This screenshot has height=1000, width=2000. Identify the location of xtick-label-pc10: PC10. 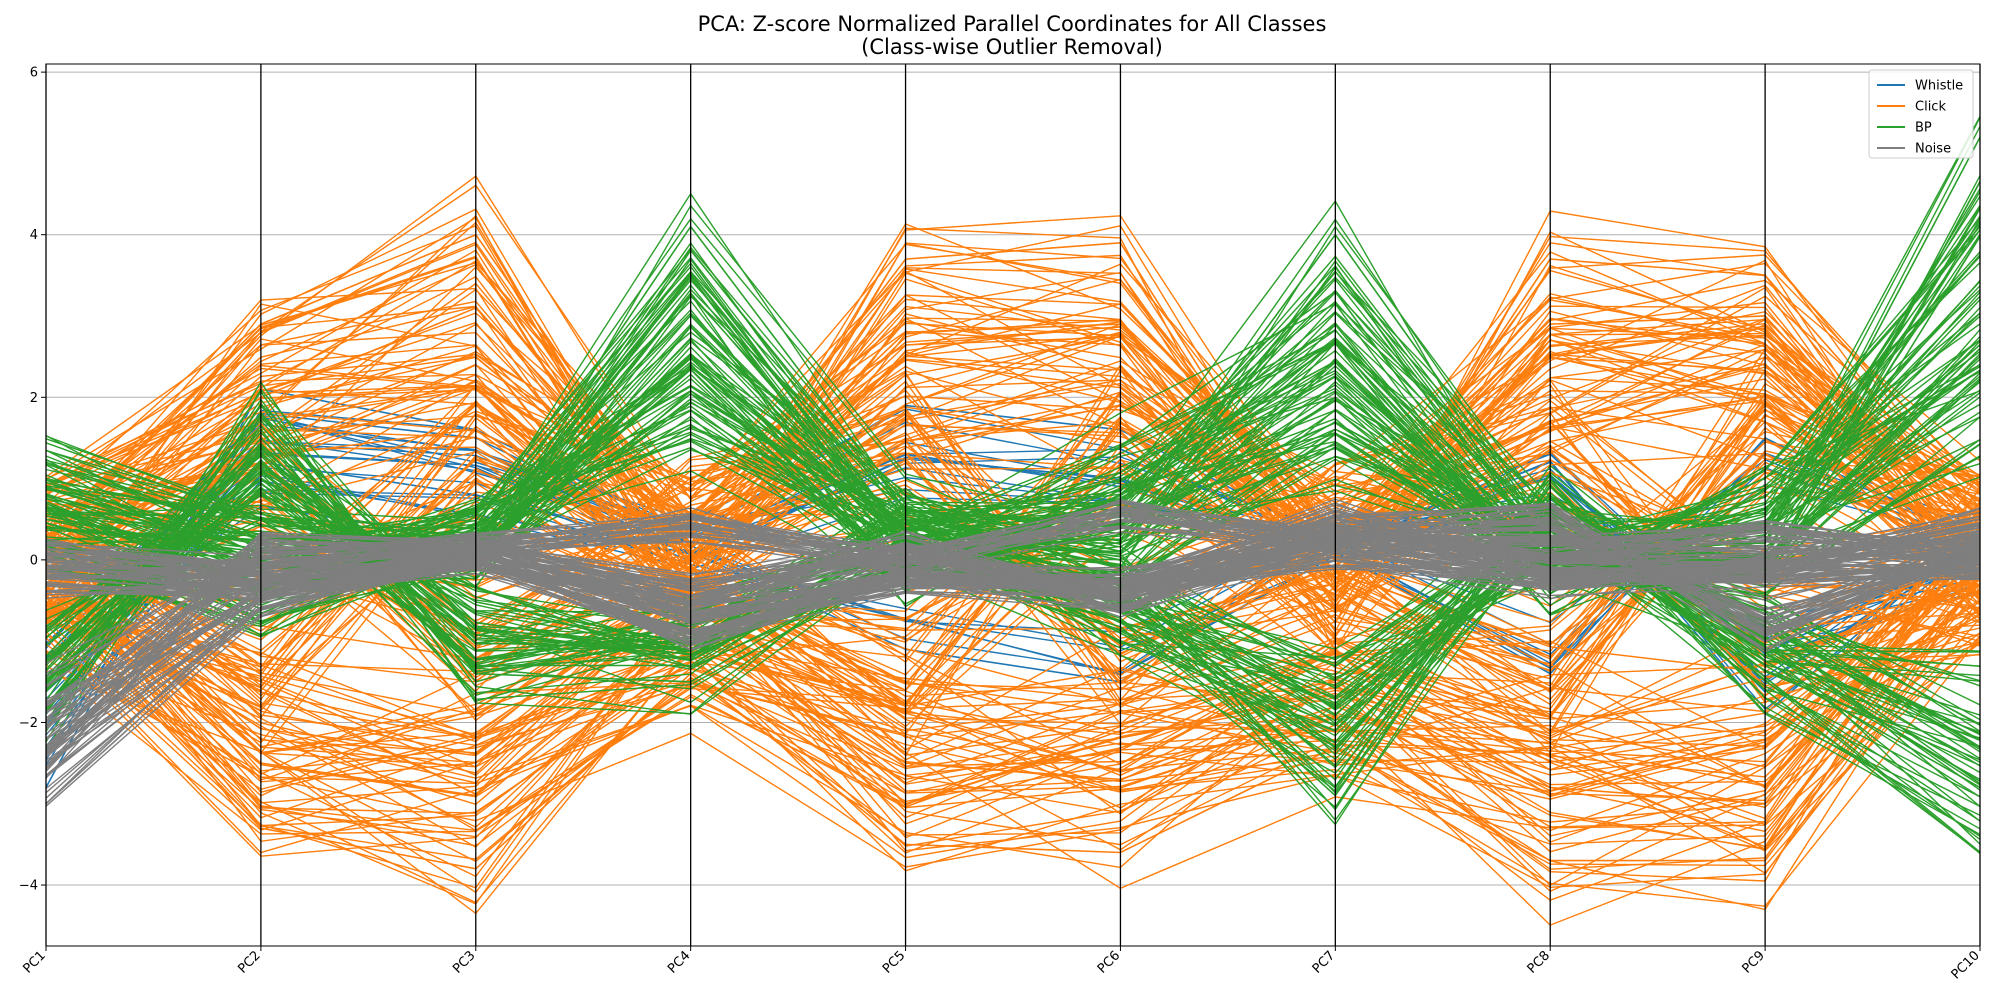
(1966, 965).